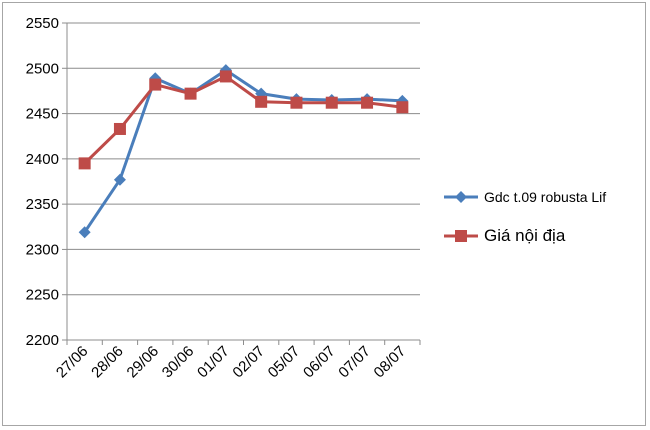 The image size is (650, 430). What do you see at coordinates (42, 249) in the screenshot?
I see `y-tick-label: 2300` at bounding box center [42, 249].